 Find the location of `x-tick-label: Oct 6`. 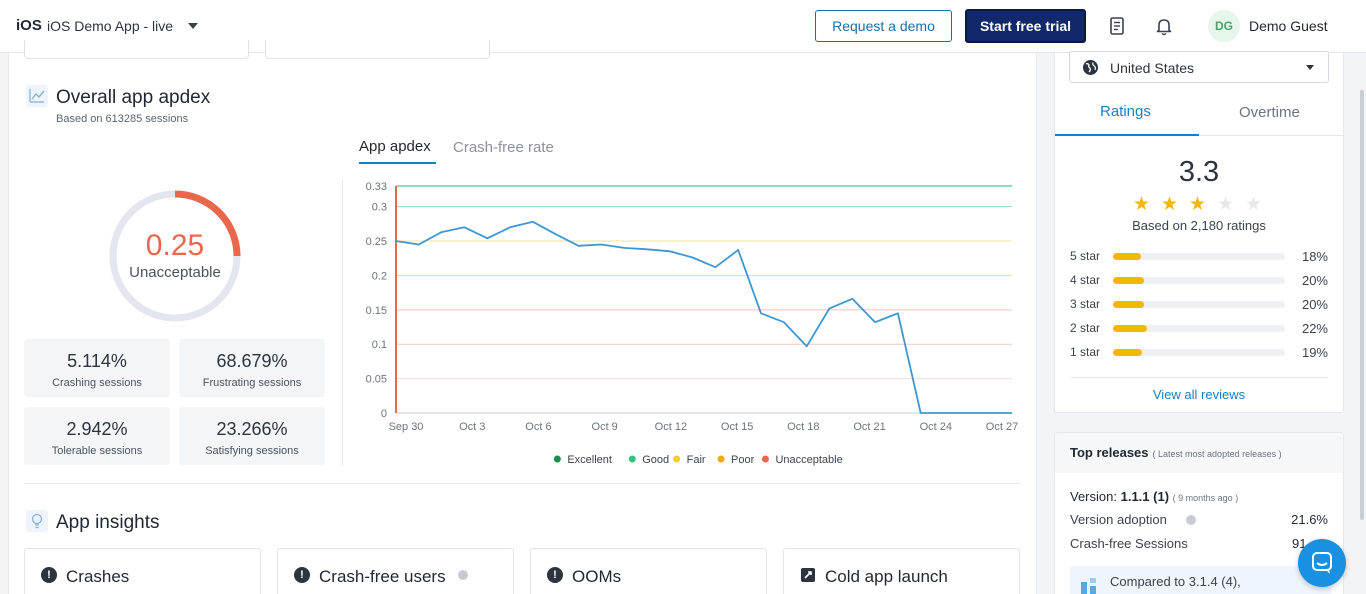

x-tick-label: Oct 6 is located at coordinates (538, 427).